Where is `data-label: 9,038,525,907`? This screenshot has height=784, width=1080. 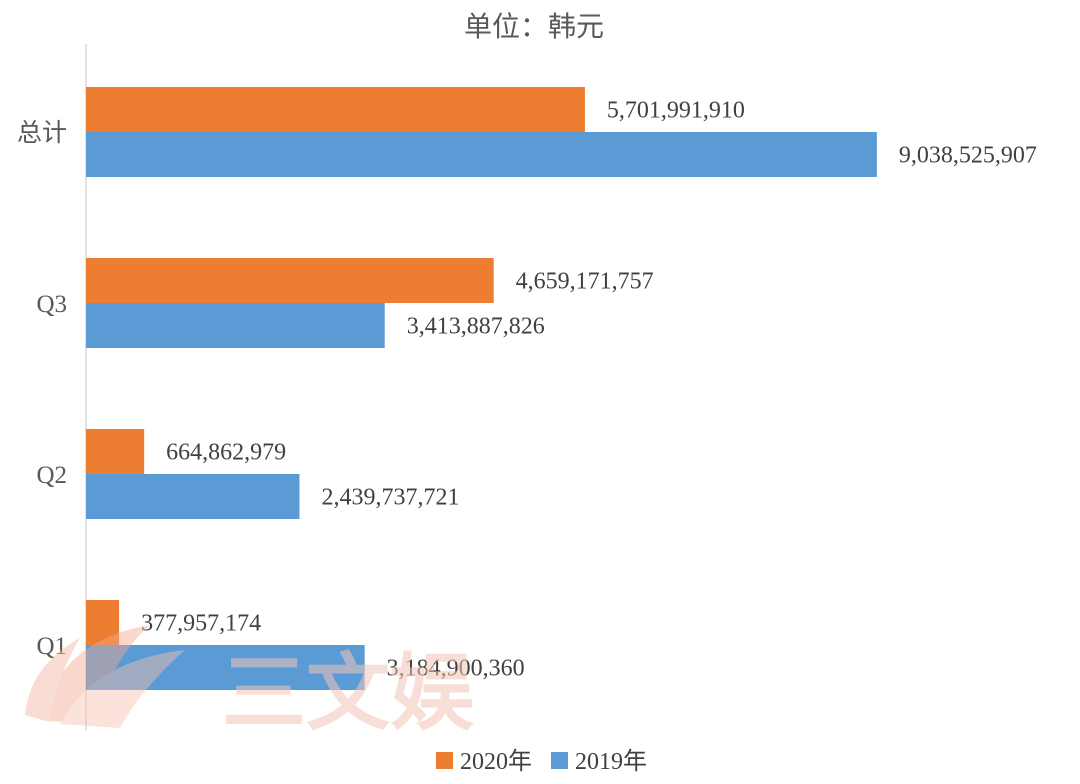 data-label: 9,038,525,907 is located at coordinates (968, 156).